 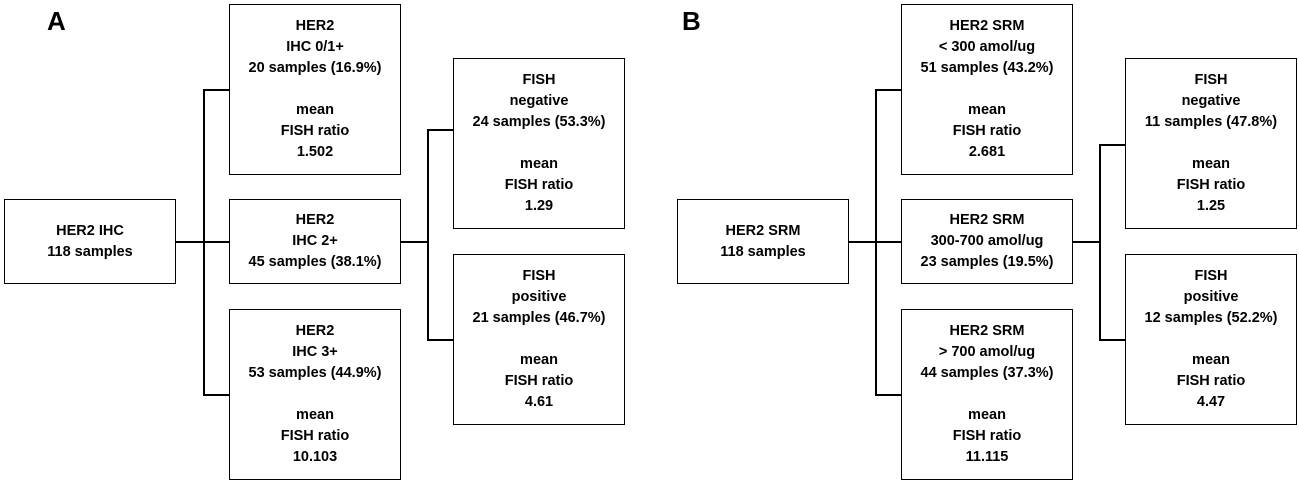 What do you see at coordinates (987, 47) in the screenshot?
I see `node-category: < 300 amol/ug` at bounding box center [987, 47].